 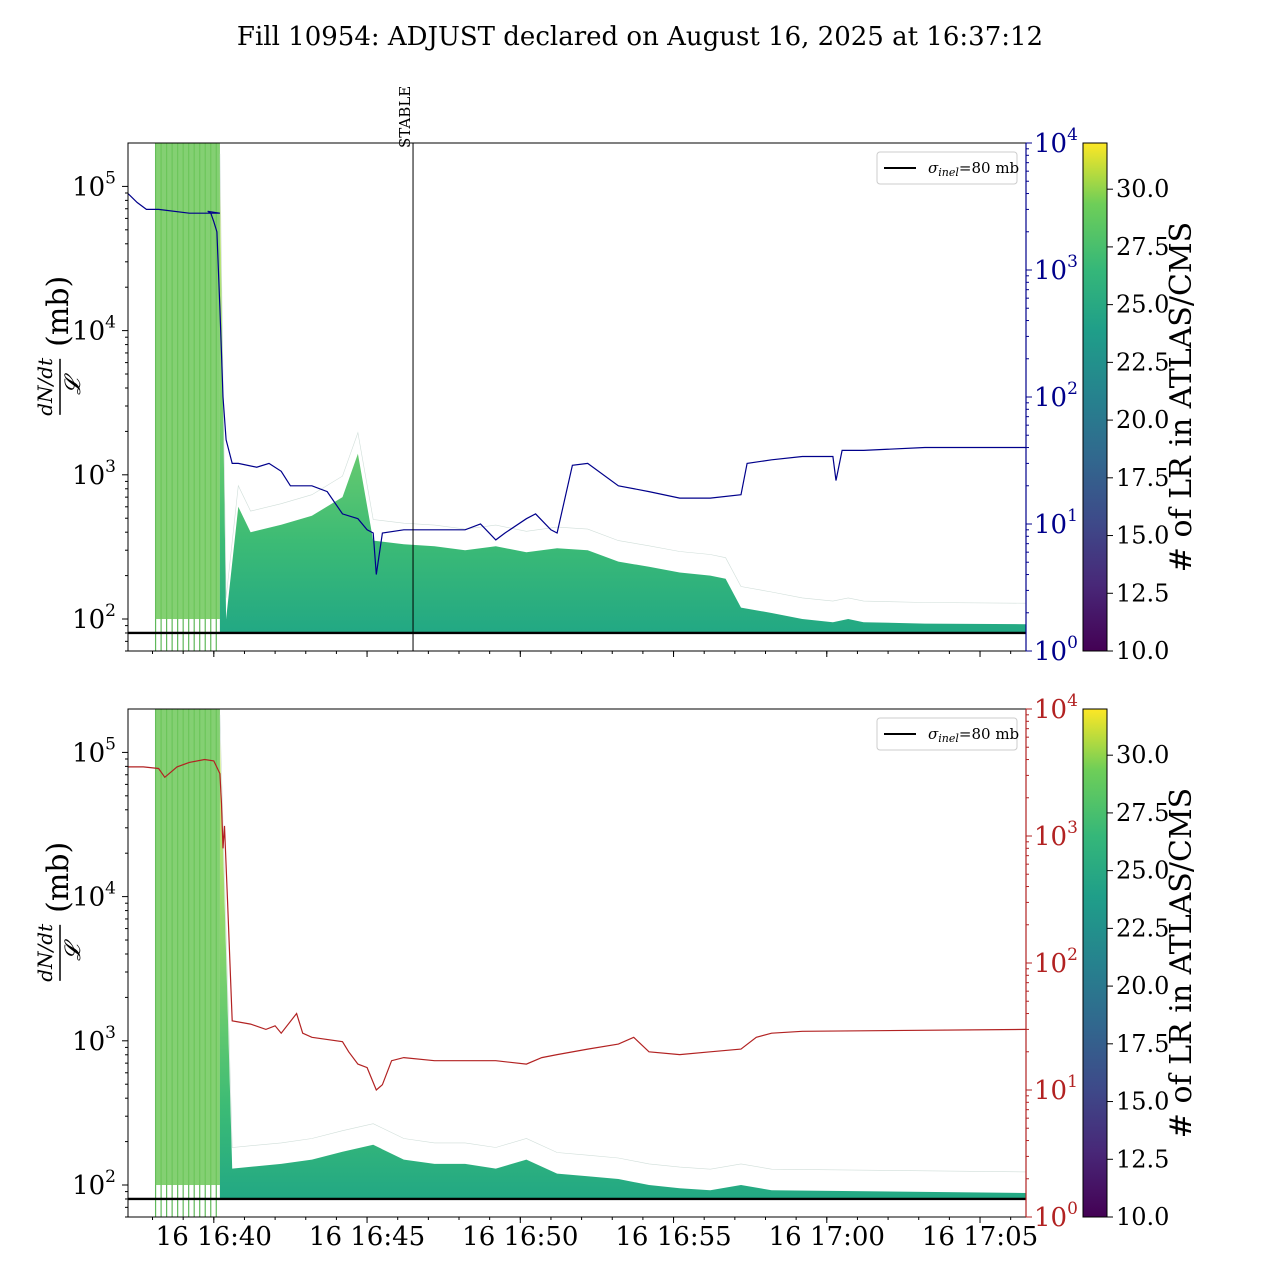 What do you see at coordinates (980, 1237) in the screenshot?
I see `x-tick-label: 16 17:05` at bounding box center [980, 1237].